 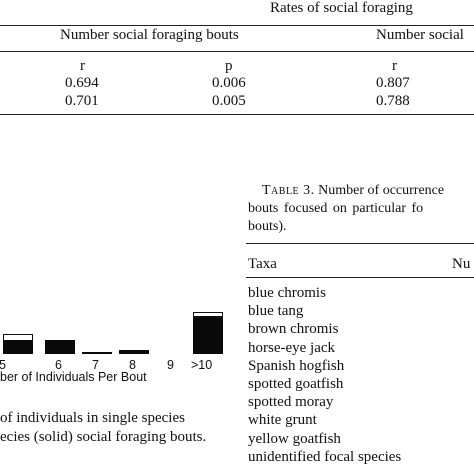 What do you see at coordinates (336, 208) in the screenshot?
I see `table3-caption-line2: bouts focused on particular fo` at bounding box center [336, 208].